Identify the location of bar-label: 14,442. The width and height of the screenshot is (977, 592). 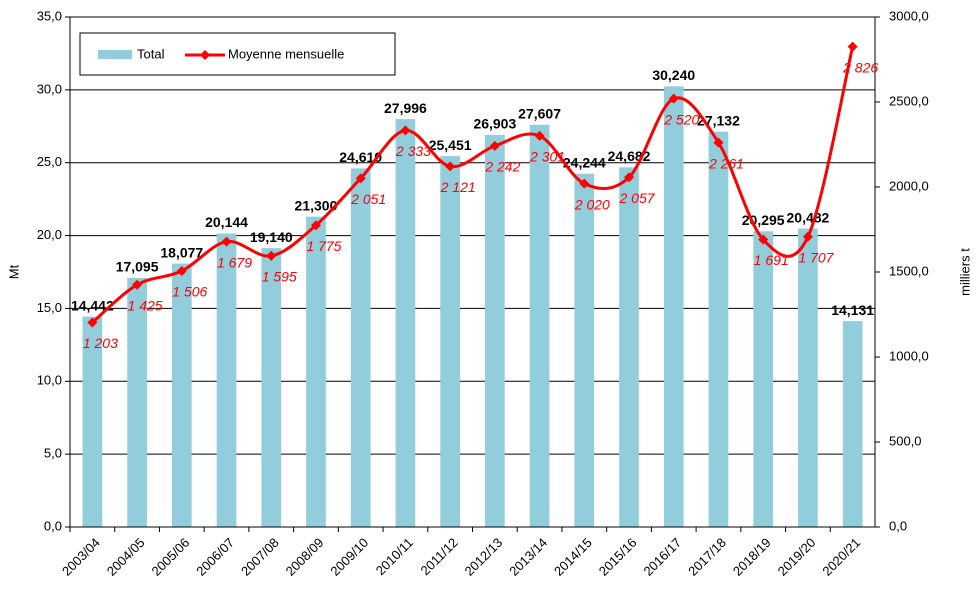
(92, 305).